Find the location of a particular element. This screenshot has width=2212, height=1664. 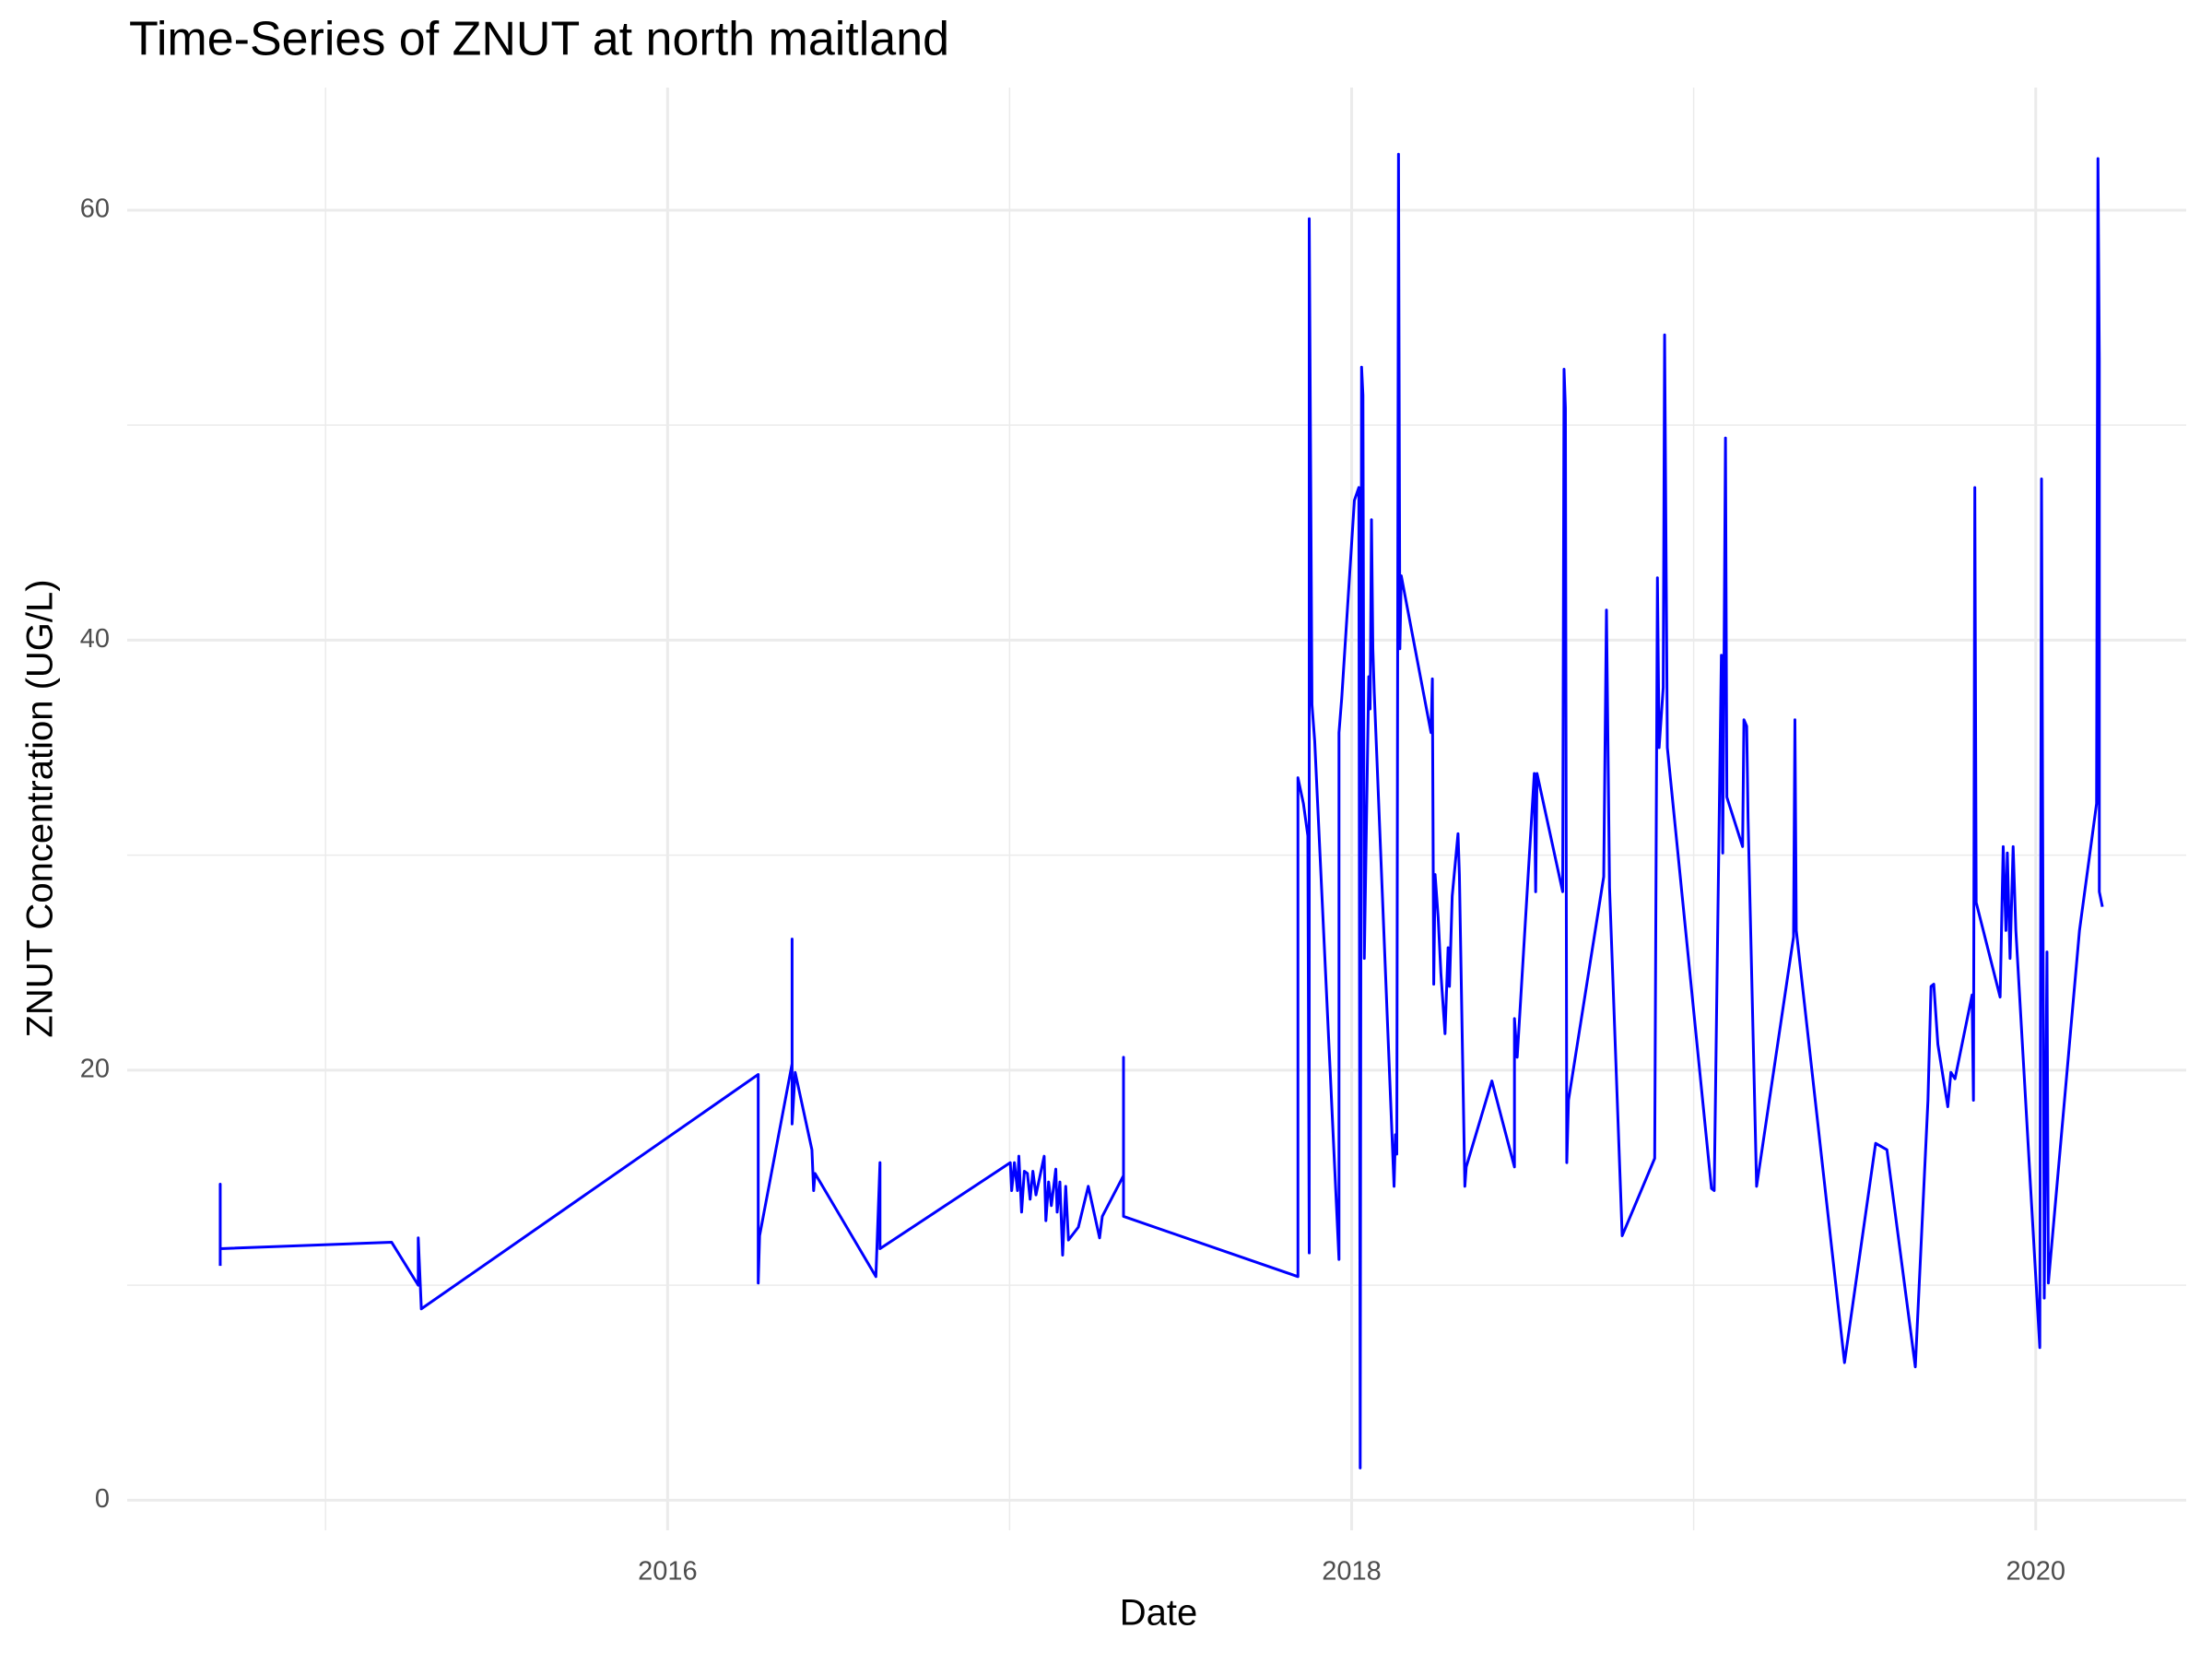

x-axis-title: Date is located at coordinates (1159, 1613).